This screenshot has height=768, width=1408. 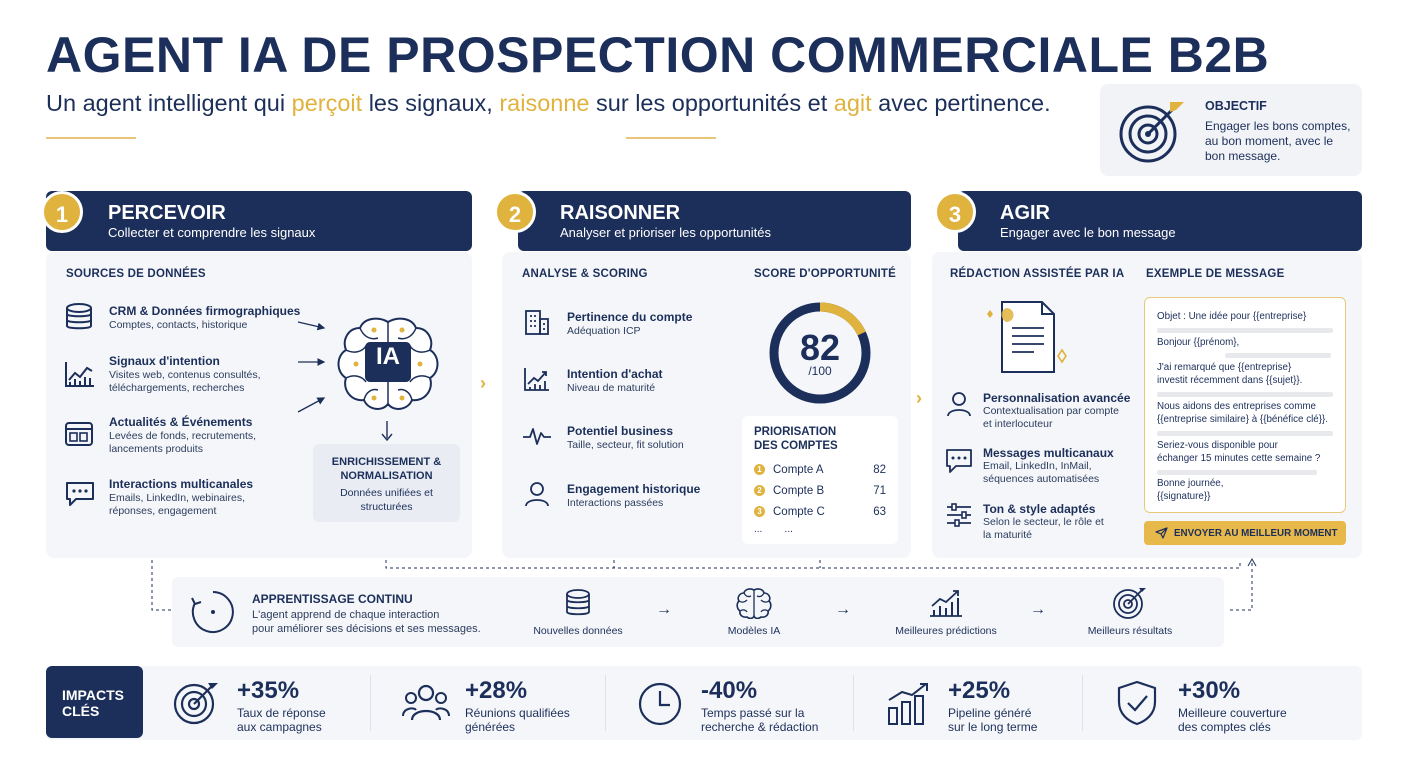 I want to click on source-desc: Levées de fonds, recrutements,, so click(x=183, y=436).